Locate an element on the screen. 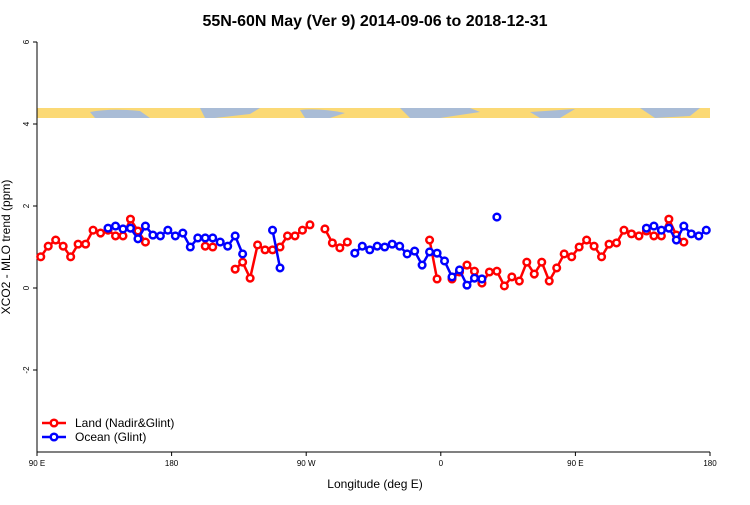 The height and width of the screenshot is (505, 750). y-tick-label: -2 is located at coordinates (26, 370).